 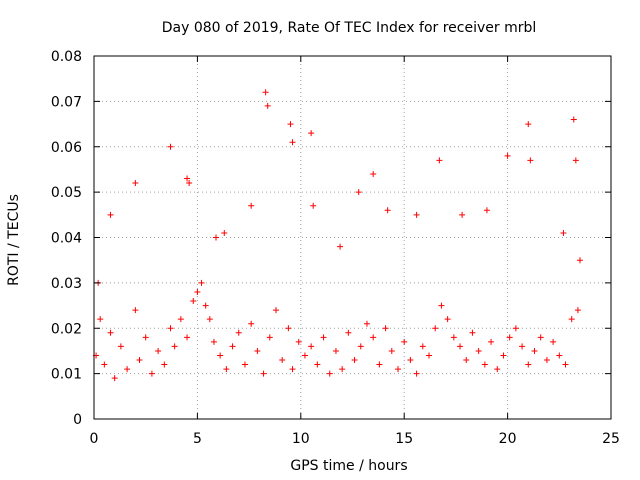 I want to click on x-axis-label: GPS time / hours, so click(x=348, y=466).